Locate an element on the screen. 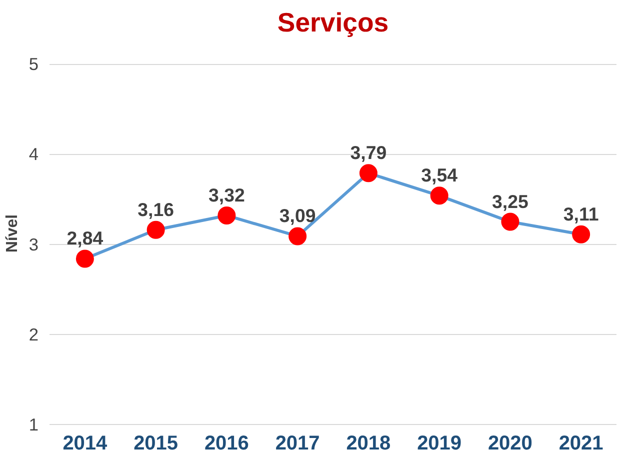 The height and width of the screenshot is (452, 636). data-label: 3,16 is located at coordinates (156, 209).